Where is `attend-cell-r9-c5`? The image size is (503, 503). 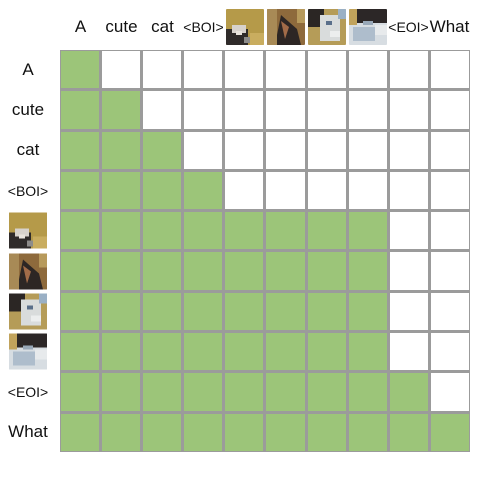 attend-cell-r9-c5 is located at coordinates (285, 432).